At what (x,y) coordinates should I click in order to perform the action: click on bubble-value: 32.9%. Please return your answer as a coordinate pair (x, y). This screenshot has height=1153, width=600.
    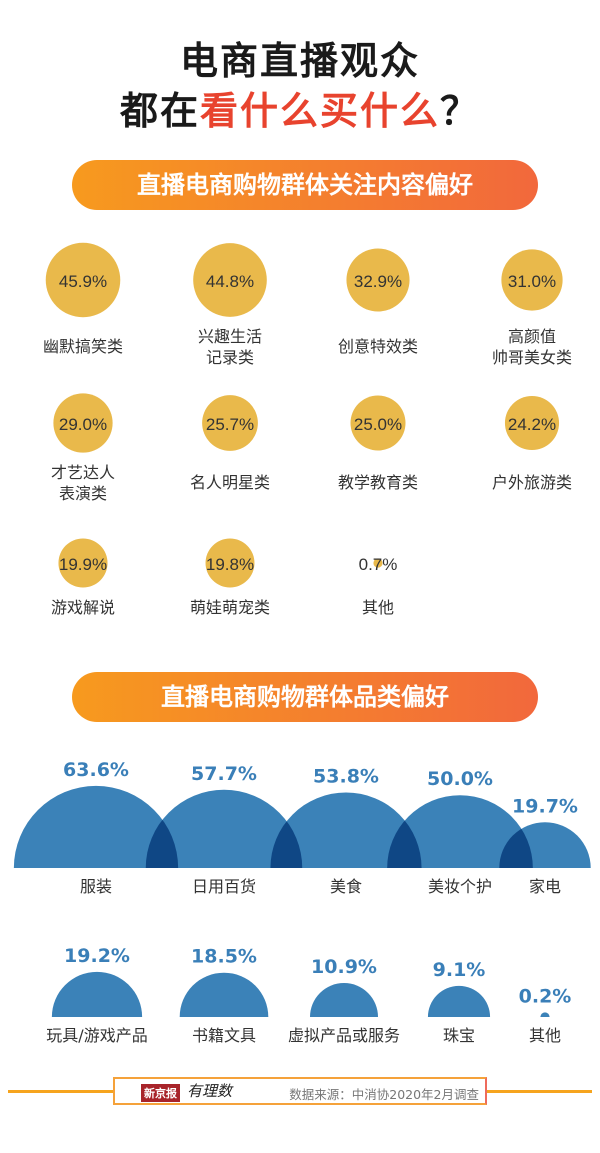
    Looking at the image, I should click on (378, 281).